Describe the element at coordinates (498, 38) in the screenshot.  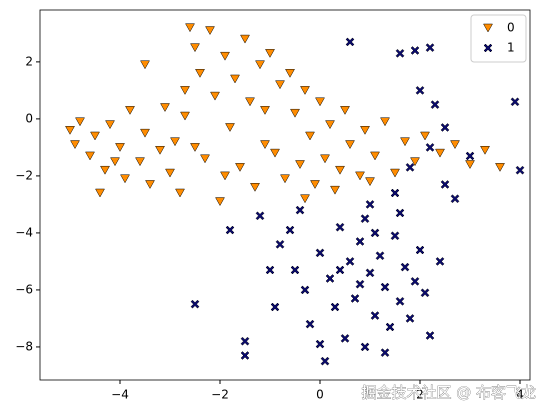
I see `legend-box` at that location.